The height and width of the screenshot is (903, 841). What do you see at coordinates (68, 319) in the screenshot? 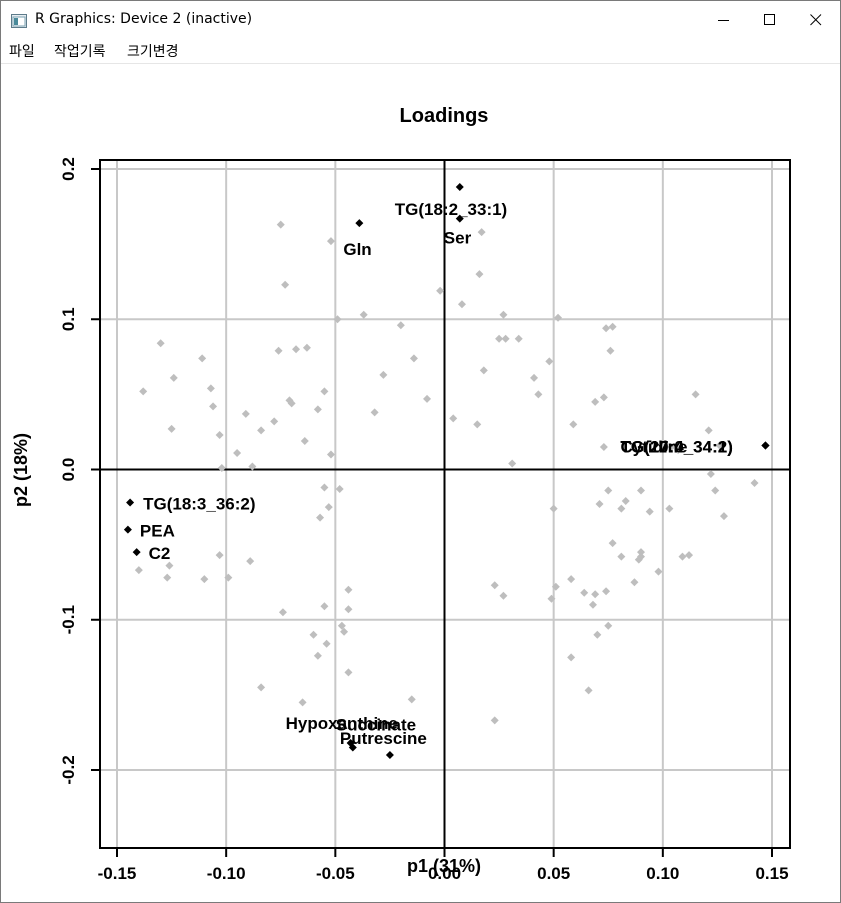
I see `y-tick-label: 0.1` at bounding box center [68, 319].